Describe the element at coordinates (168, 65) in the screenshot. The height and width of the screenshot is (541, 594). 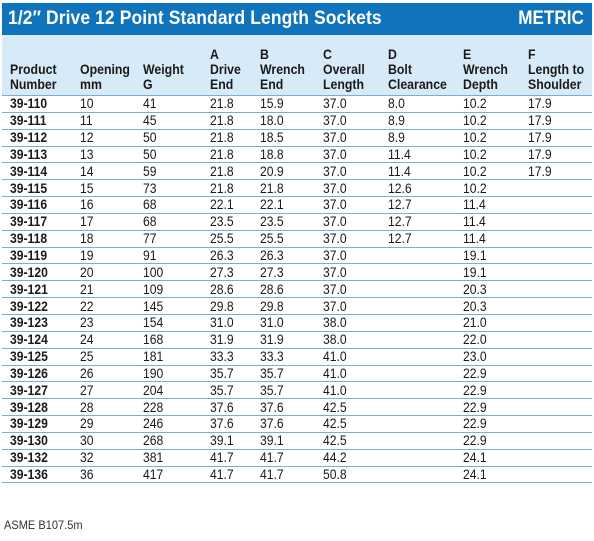
I see `column-header-weight: Weight G` at that location.